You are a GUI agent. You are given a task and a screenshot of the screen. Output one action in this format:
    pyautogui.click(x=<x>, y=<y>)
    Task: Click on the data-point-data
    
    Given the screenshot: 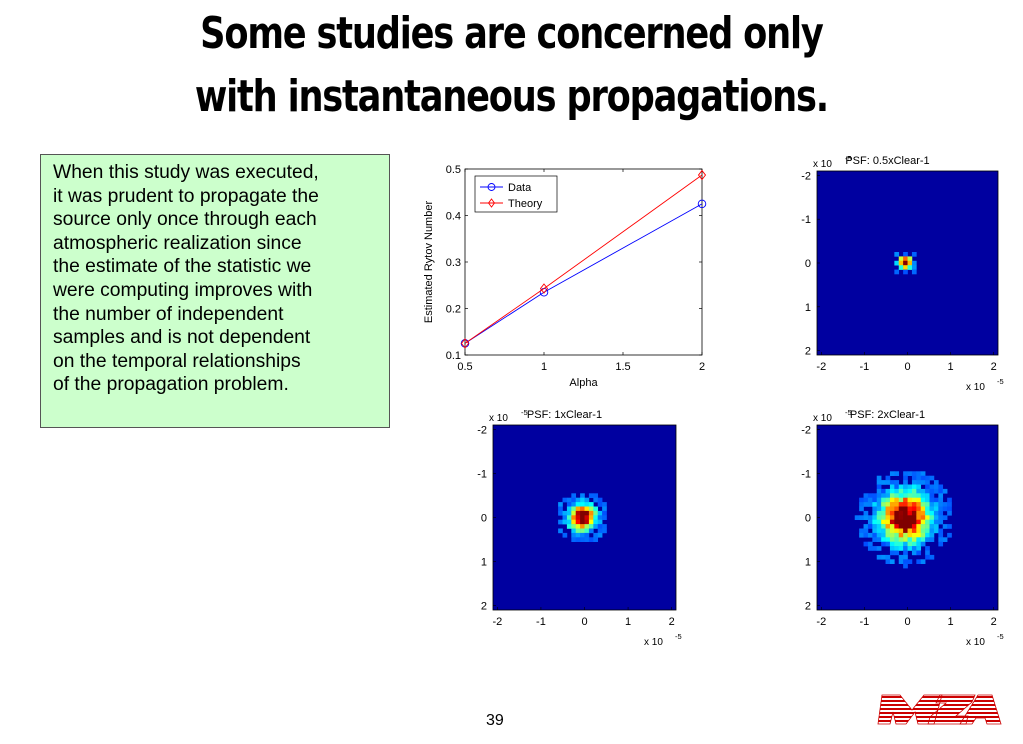 What is the action you would take?
    pyautogui.click(x=544, y=292)
    